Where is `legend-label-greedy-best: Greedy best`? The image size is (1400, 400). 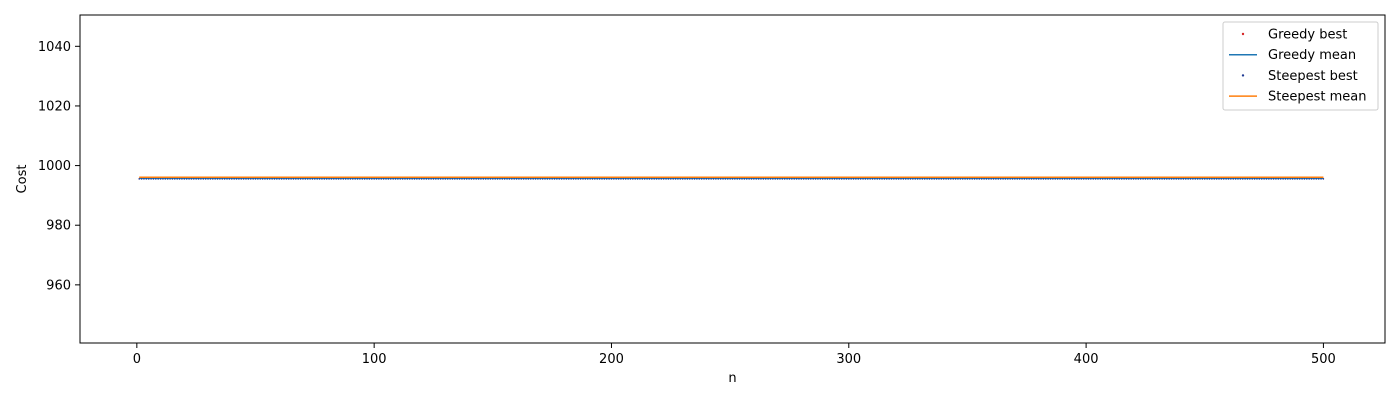 legend-label-greedy-best: Greedy best is located at coordinates (1307, 35).